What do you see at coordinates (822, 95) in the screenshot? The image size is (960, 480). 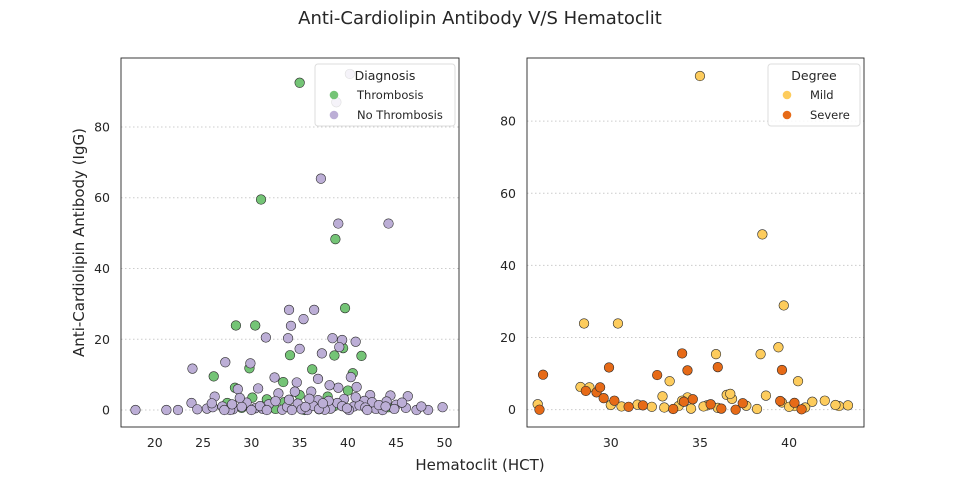 I see `legend-label: Mild` at bounding box center [822, 95].